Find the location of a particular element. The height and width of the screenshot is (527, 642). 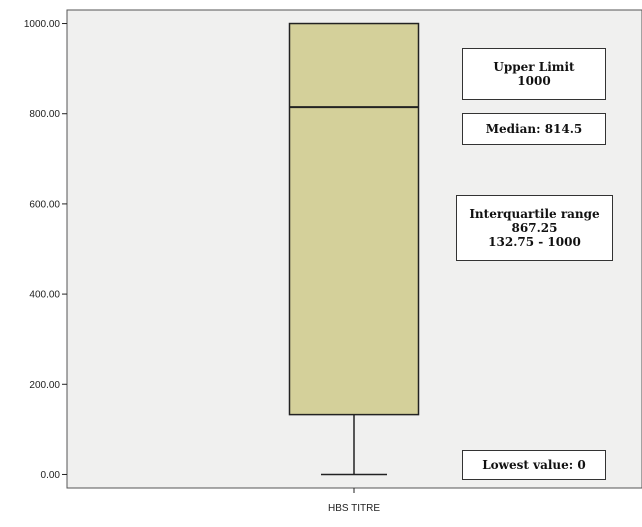

y-tick-label: 0.00 is located at coordinates (51, 475).